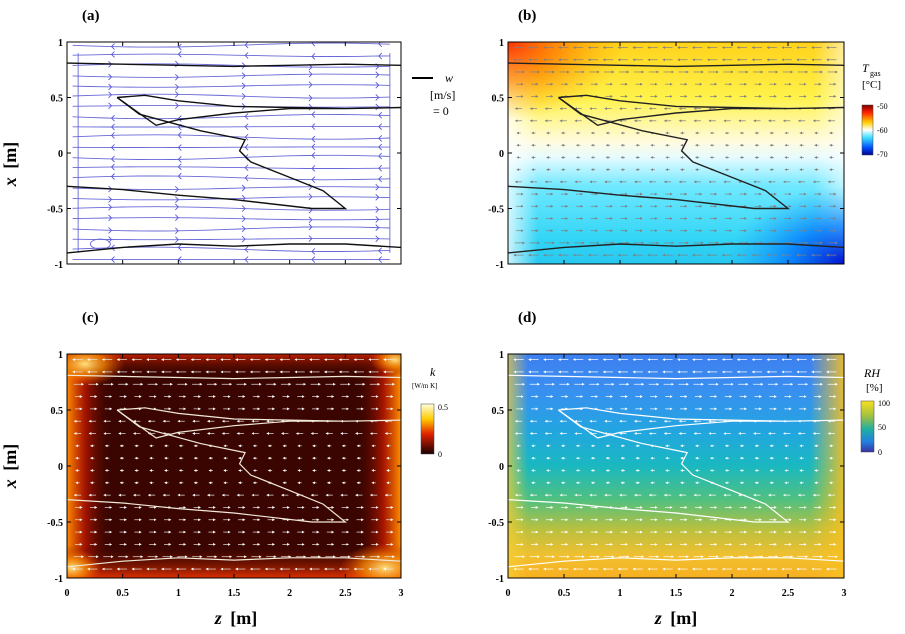 The width and height of the screenshot is (905, 634). Describe the element at coordinates (867, 426) in the screenshot. I see `colorbar-d` at that location.